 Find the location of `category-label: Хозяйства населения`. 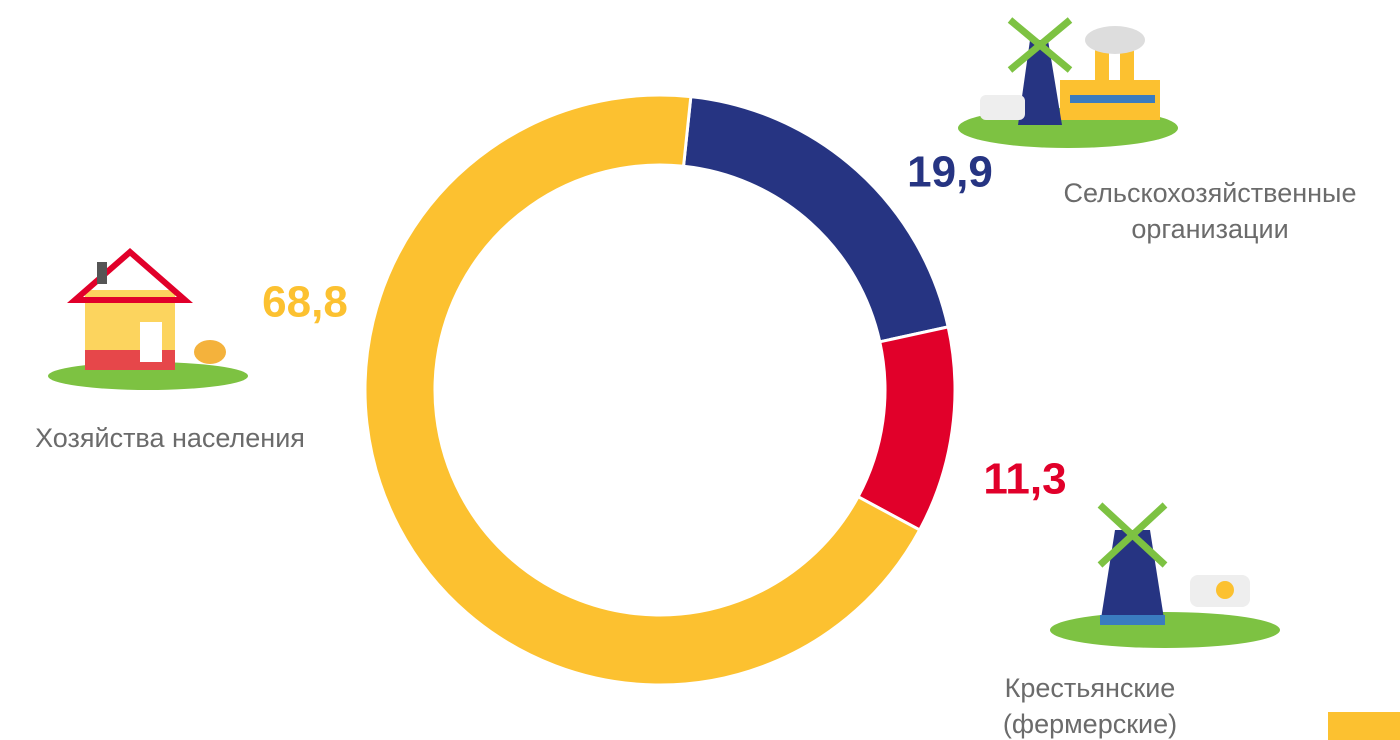

category-label: Хозяйства населения is located at coordinates (170, 438).